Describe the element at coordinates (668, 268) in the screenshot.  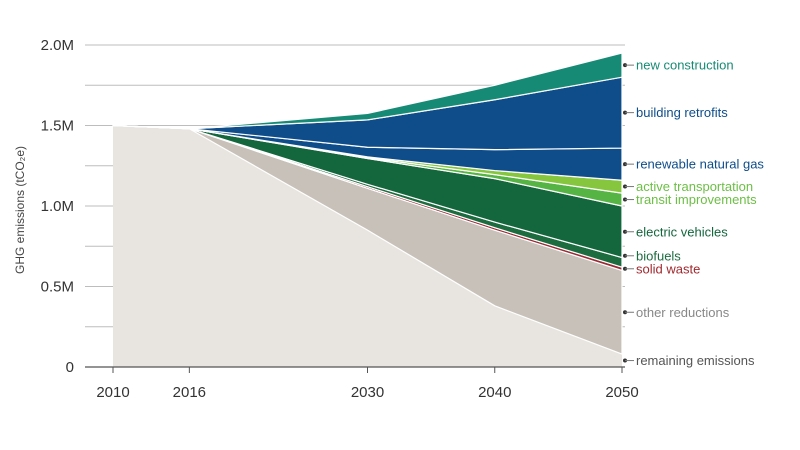
I see `series-label: solid waste` at that location.